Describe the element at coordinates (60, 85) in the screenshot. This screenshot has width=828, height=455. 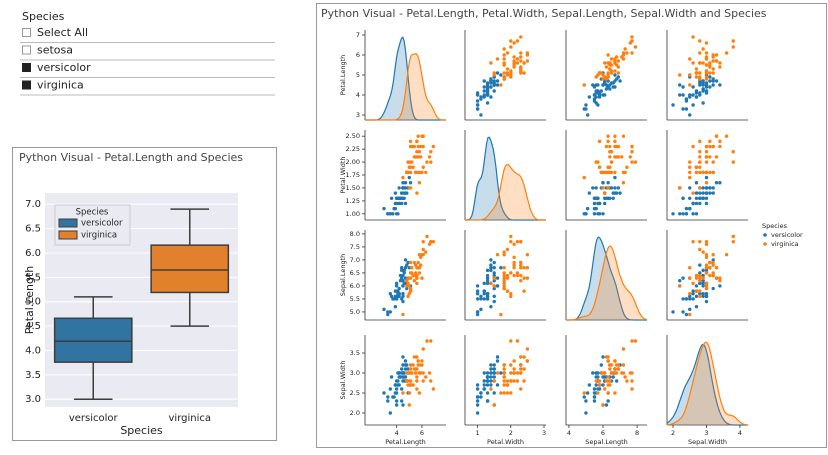
I see `slicer-item-label: virginica` at that location.